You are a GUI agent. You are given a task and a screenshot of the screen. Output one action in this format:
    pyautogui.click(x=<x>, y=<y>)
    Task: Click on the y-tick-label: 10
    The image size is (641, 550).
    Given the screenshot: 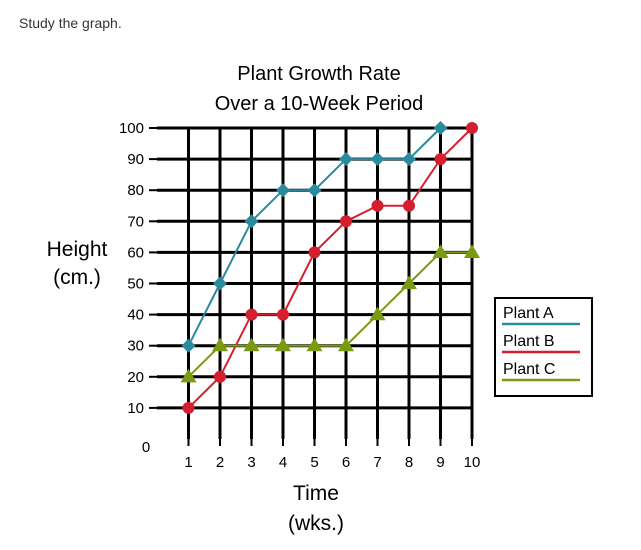 What is the action you would take?
    pyautogui.click(x=135, y=408)
    